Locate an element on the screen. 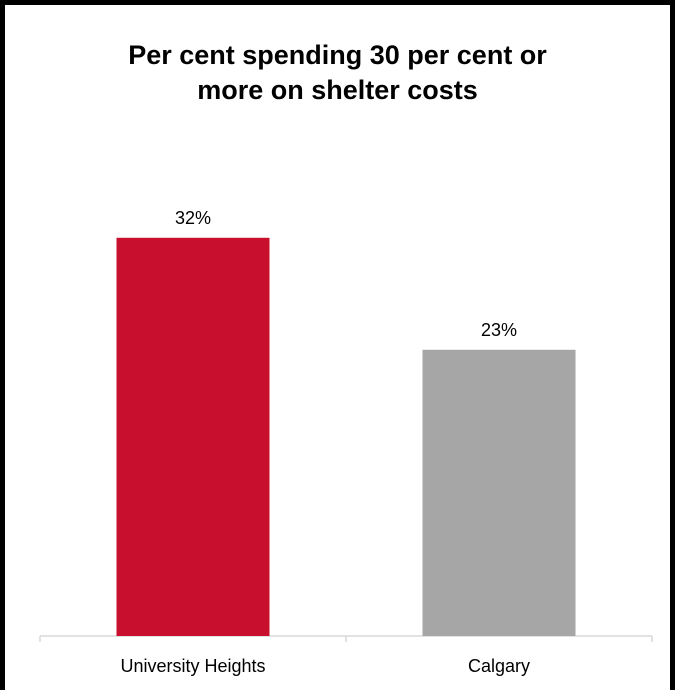  x-tick-label-calgary: Calgary is located at coordinates (499, 666).